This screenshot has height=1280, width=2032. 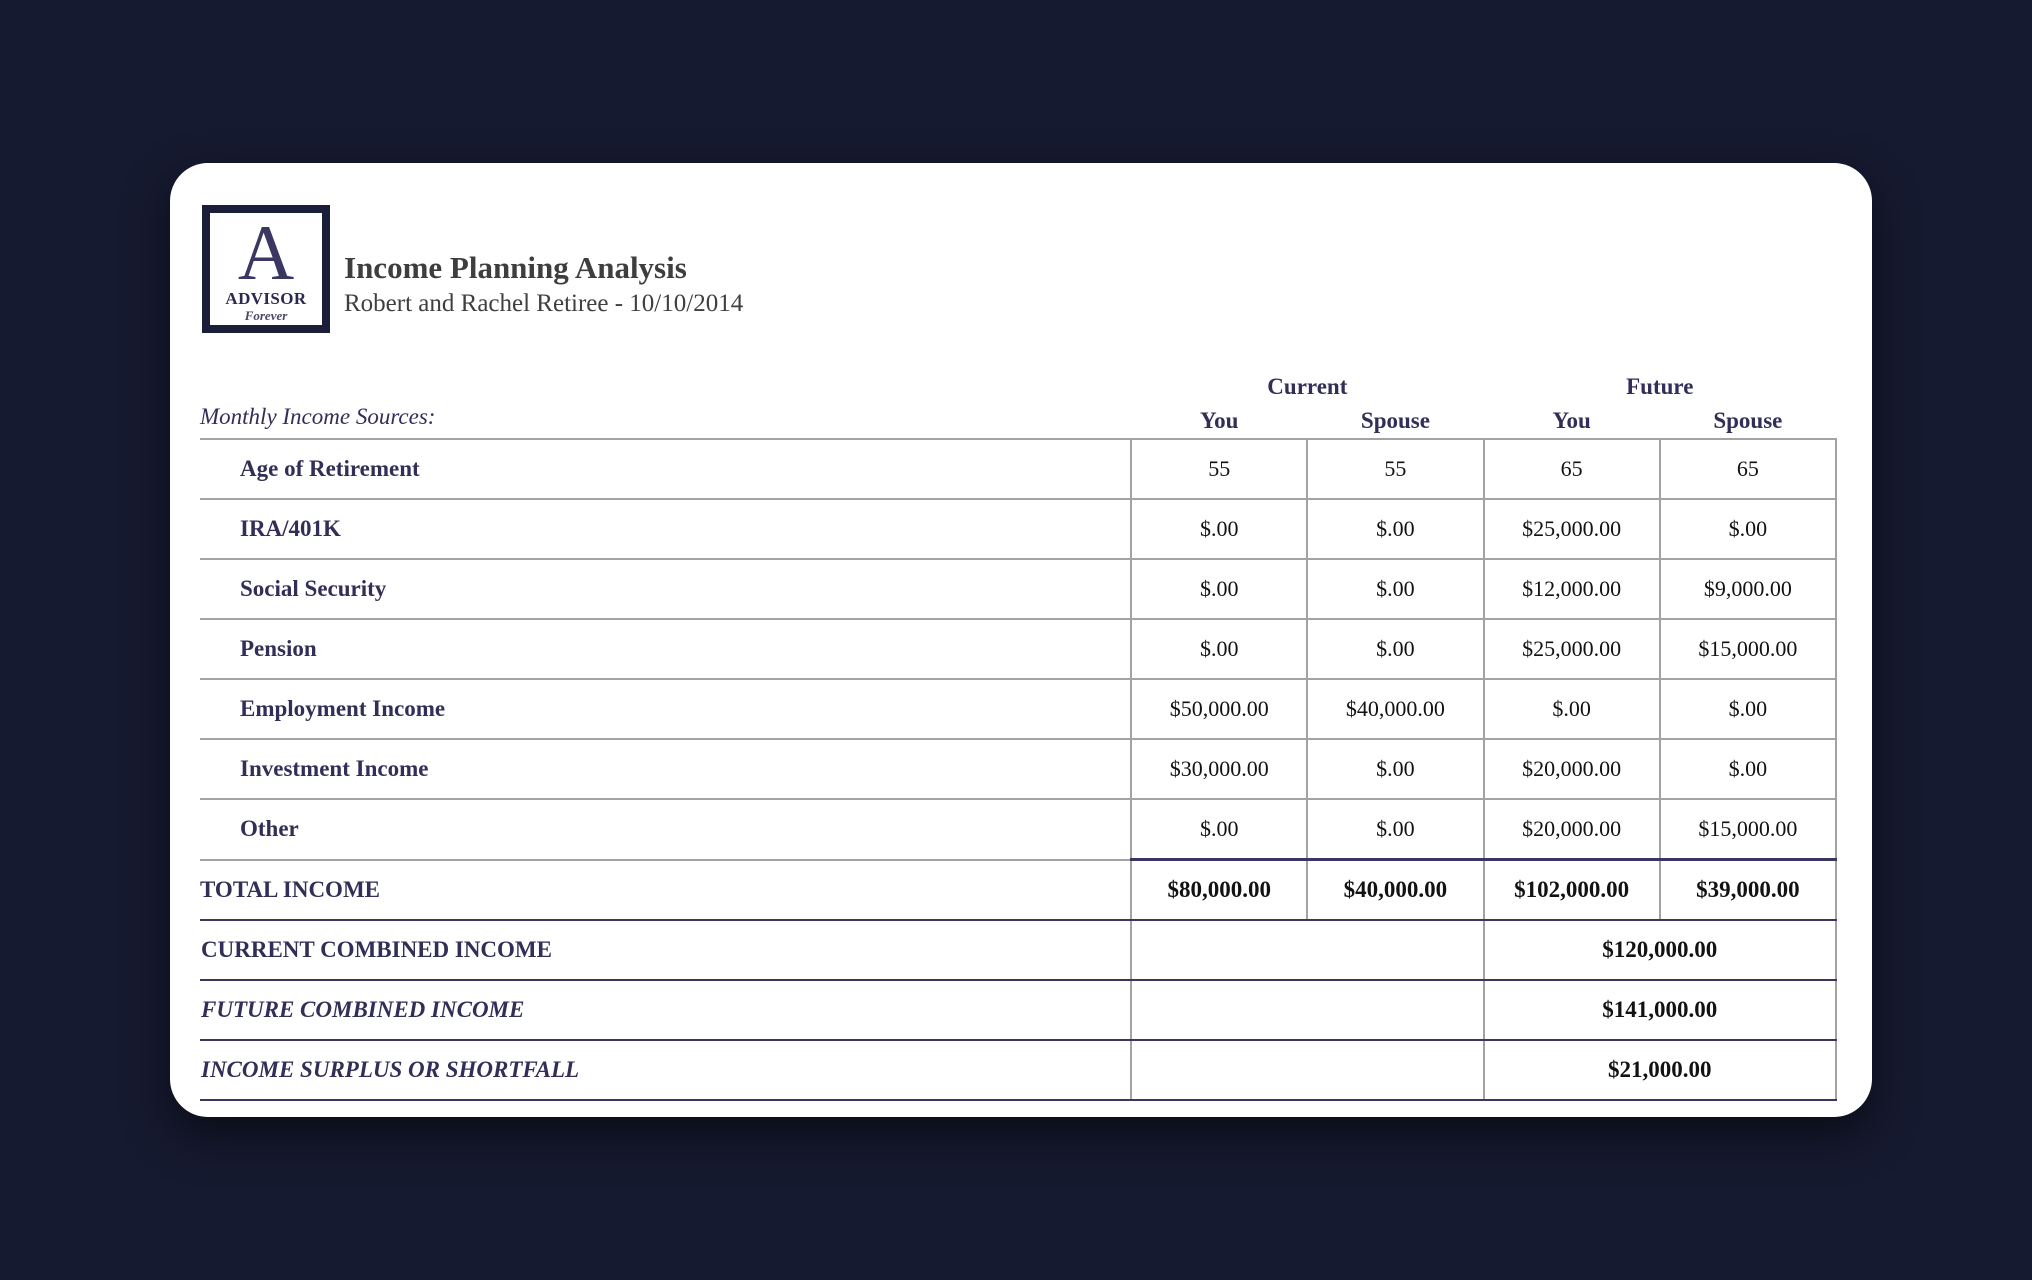 What do you see at coordinates (1660, 1010) in the screenshot?
I see `summary-value: $141,000.00` at bounding box center [1660, 1010].